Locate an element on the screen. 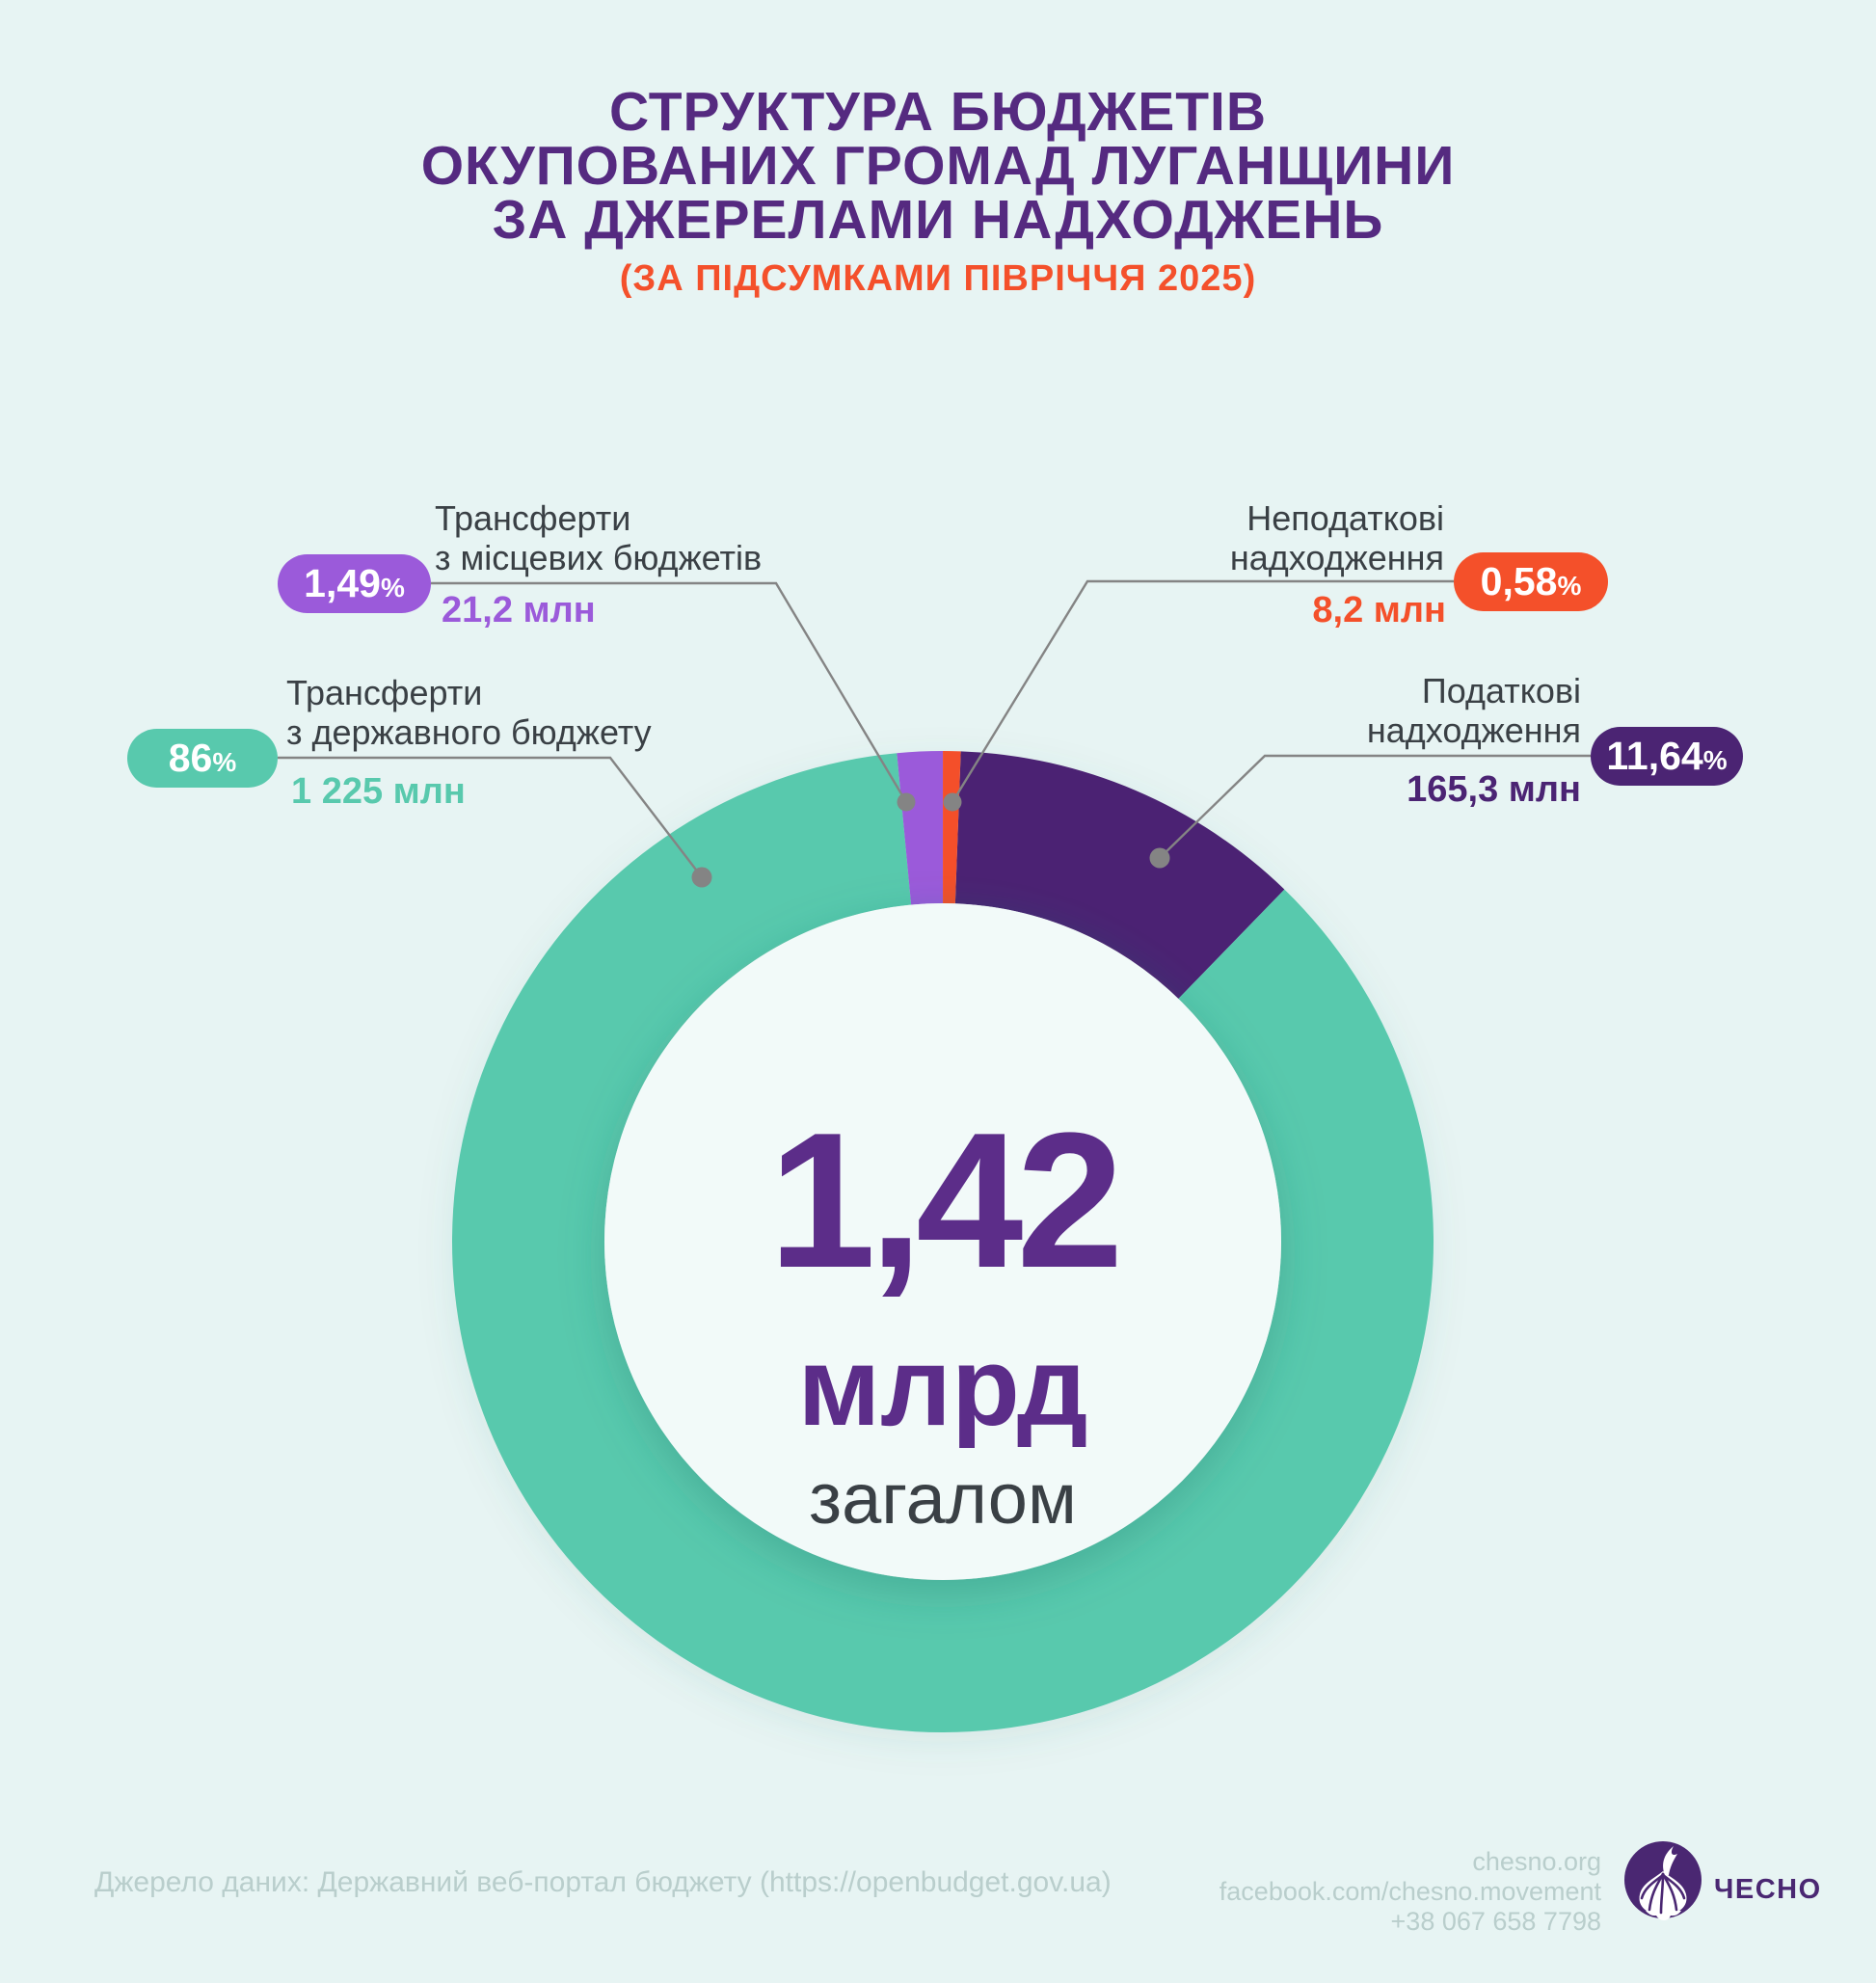 The height and width of the screenshot is (1983, 1876). badge-non-tax: 0,58% is located at coordinates (1531, 581).